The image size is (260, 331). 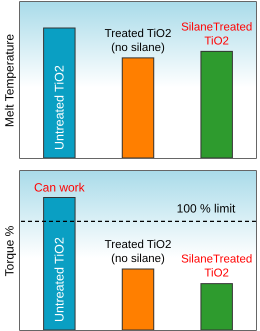 What do you see at coordinates (60, 187) in the screenshot?
I see `annotation: Can work` at bounding box center [60, 187].